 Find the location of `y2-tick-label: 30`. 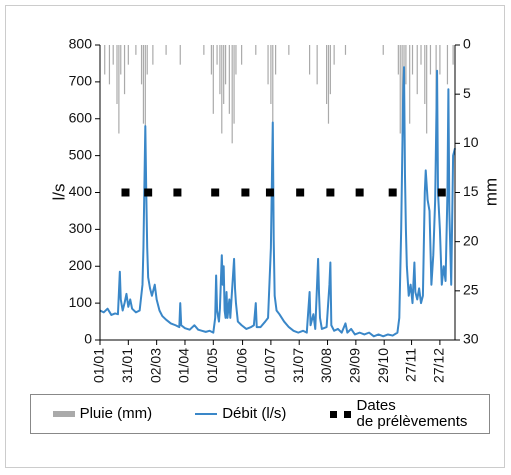

y2-tick-label: 30 is located at coordinates (471, 339).